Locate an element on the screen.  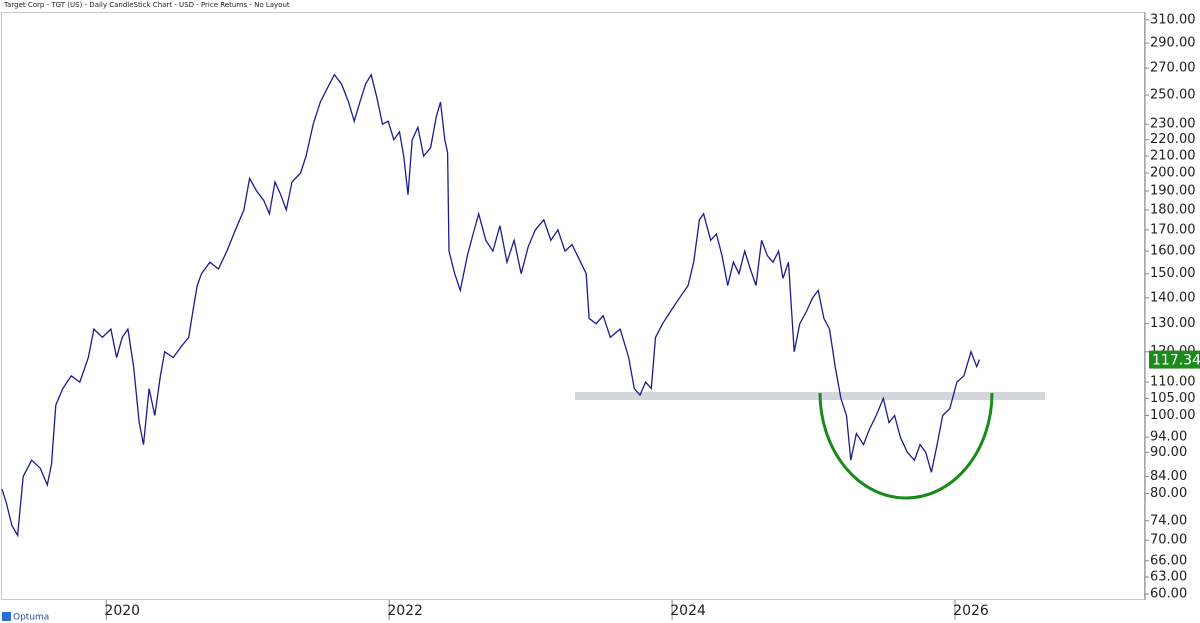
y-tick-label: 60.00 is located at coordinates (1168, 594).